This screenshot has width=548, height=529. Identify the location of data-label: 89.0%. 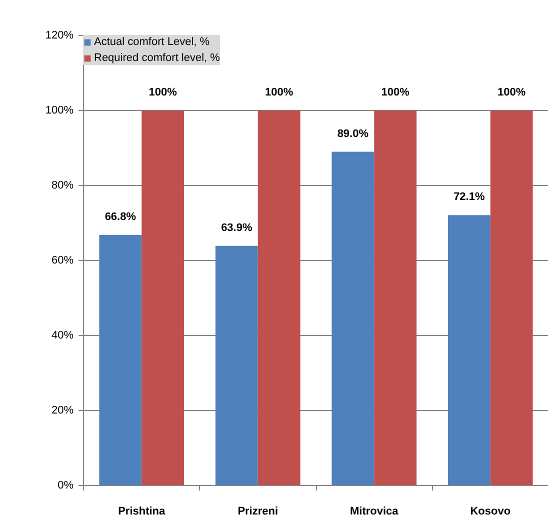
(353, 134).